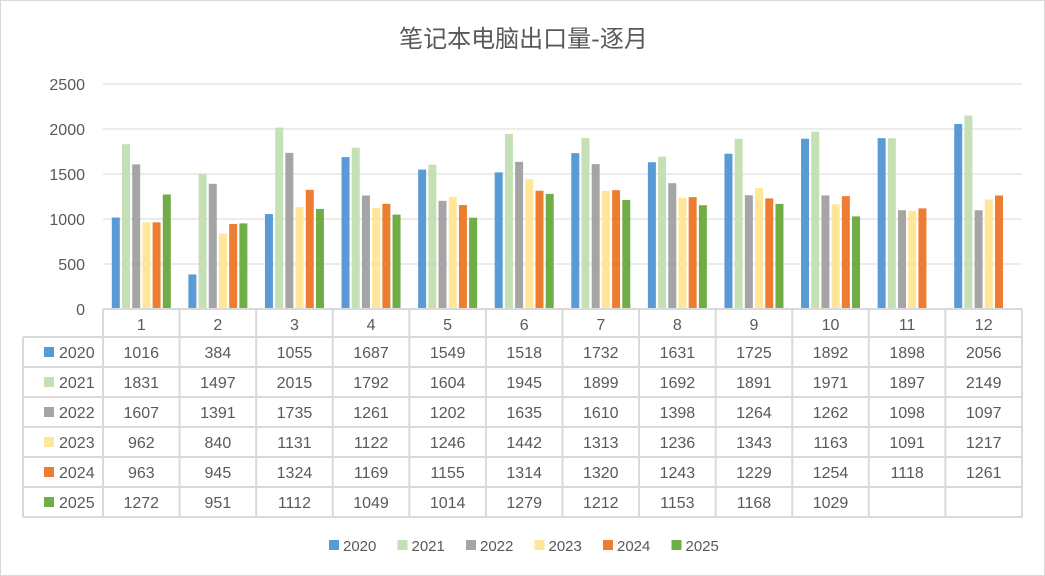  What do you see at coordinates (907, 443) in the screenshot?
I see `data-label: 1091` at bounding box center [907, 443].